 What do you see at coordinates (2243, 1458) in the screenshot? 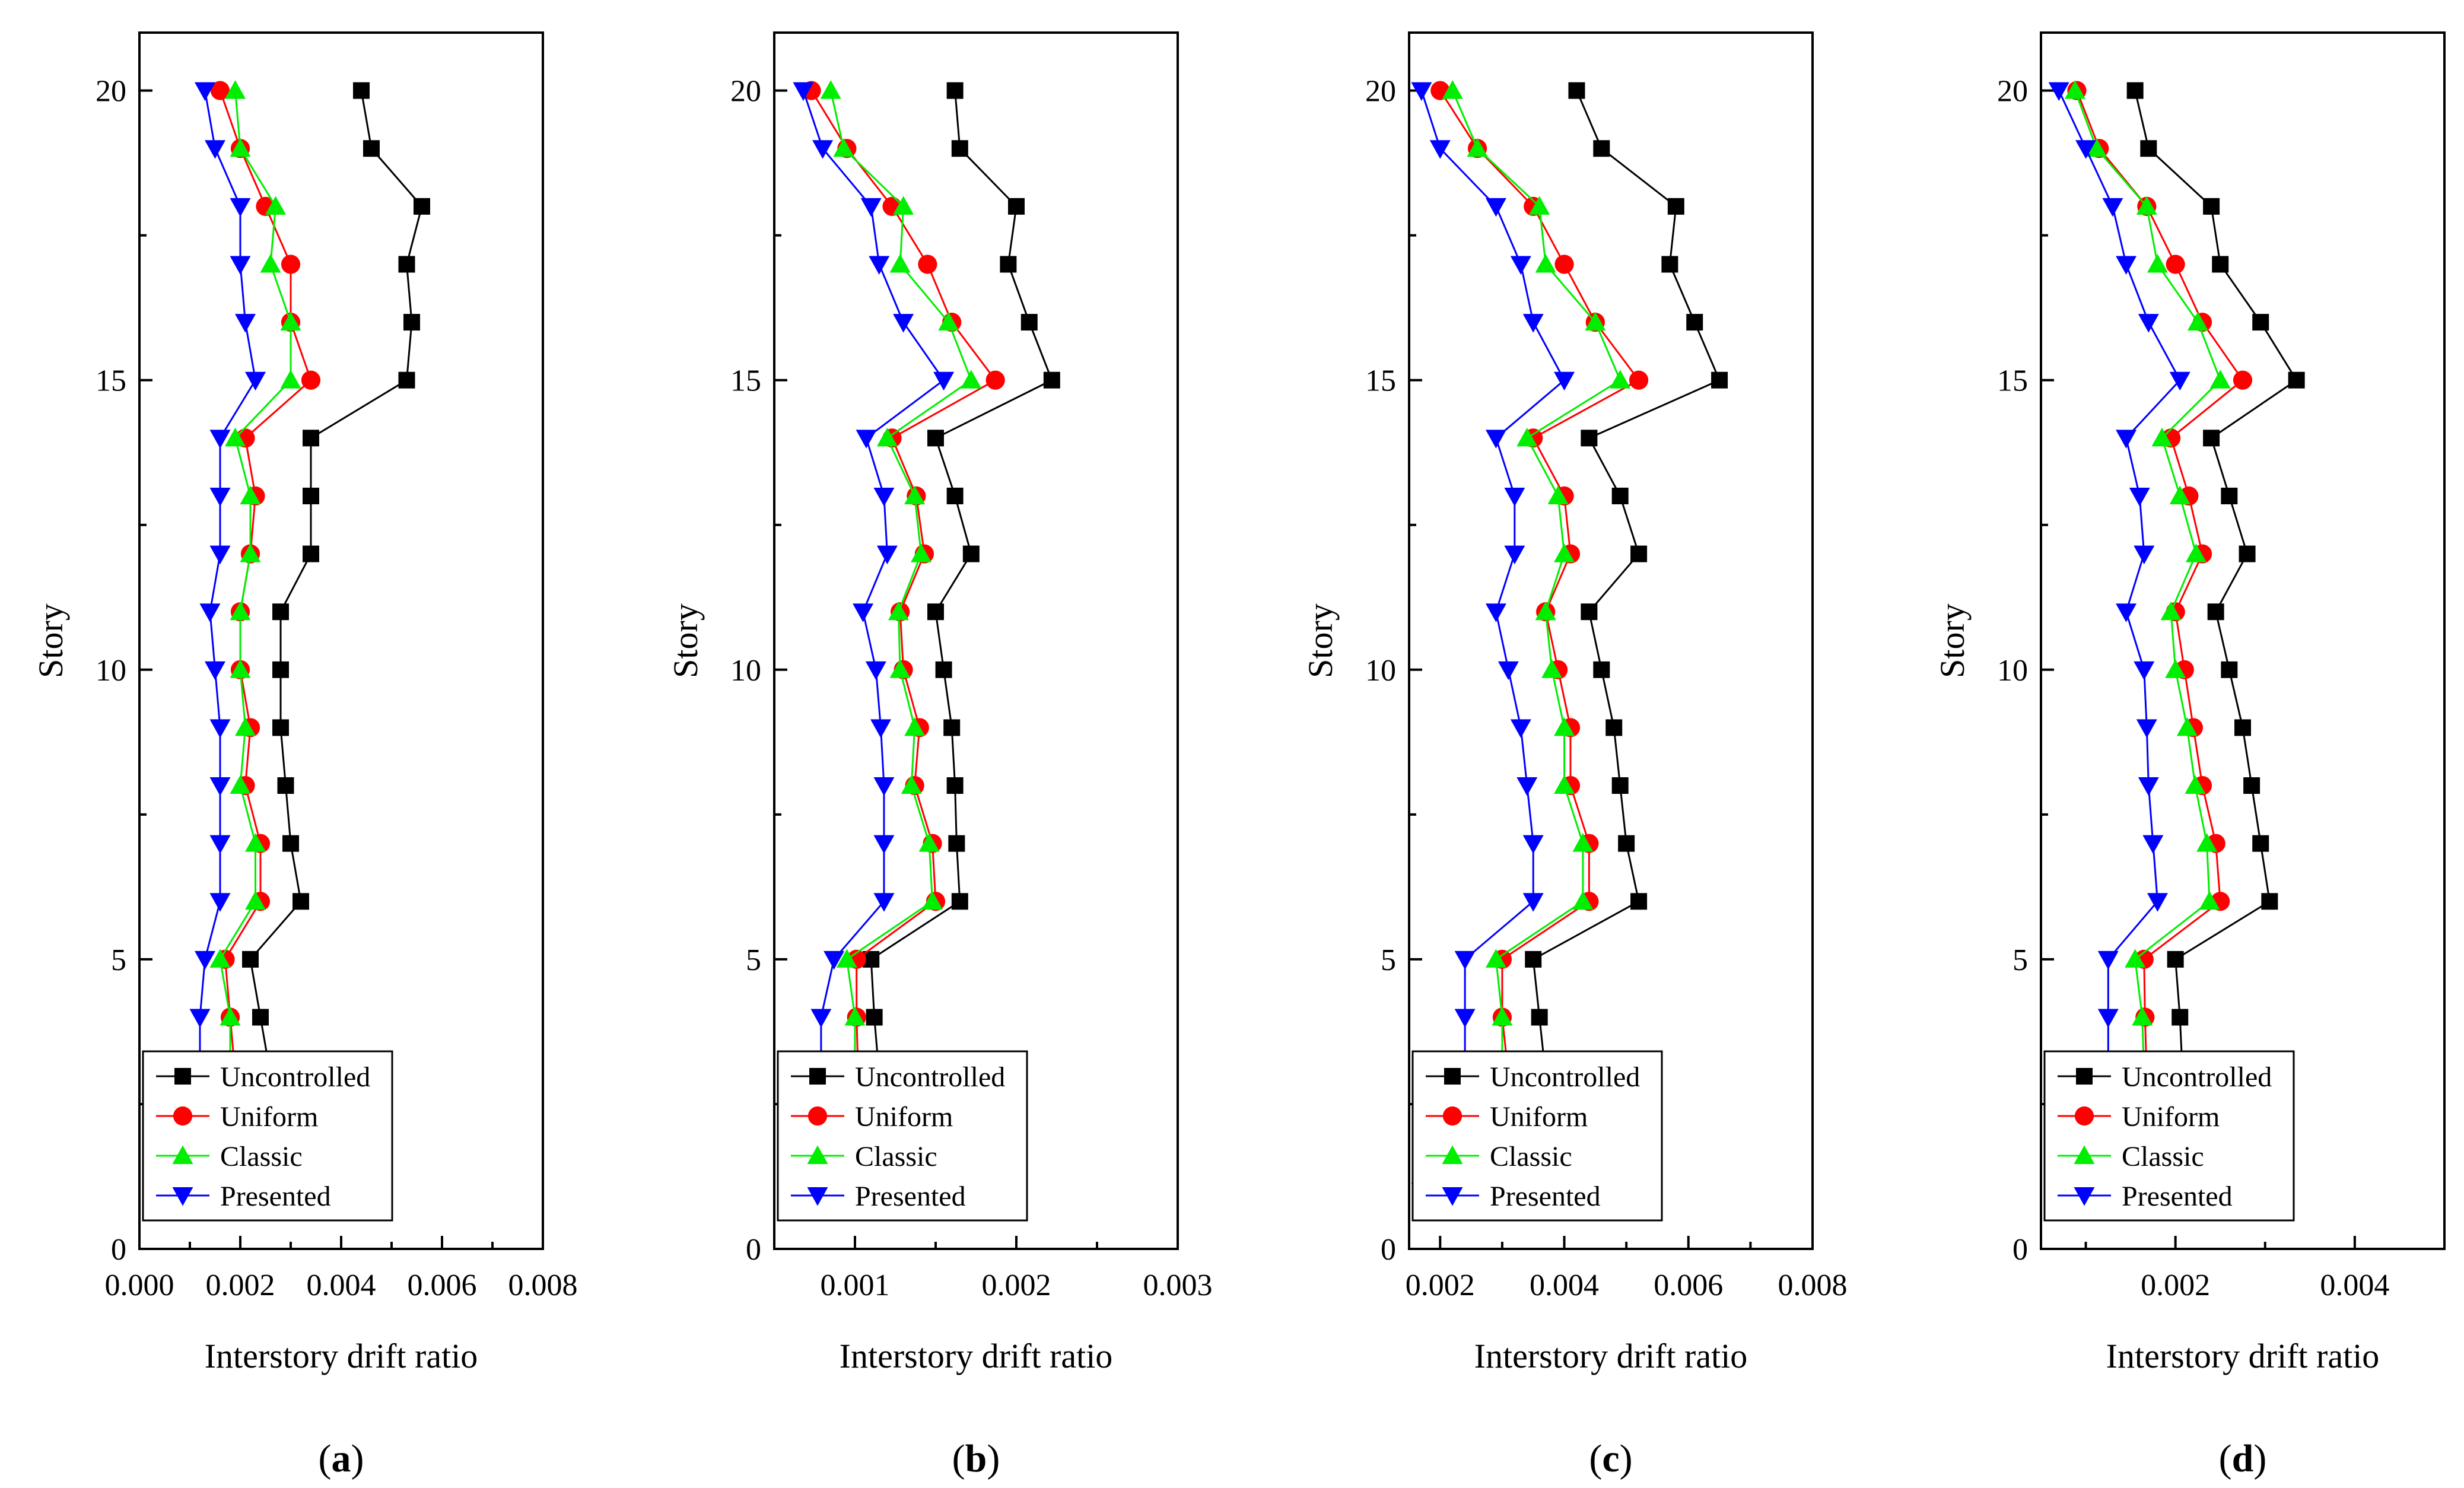
I see `caption-letter: d` at bounding box center [2243, 1458].